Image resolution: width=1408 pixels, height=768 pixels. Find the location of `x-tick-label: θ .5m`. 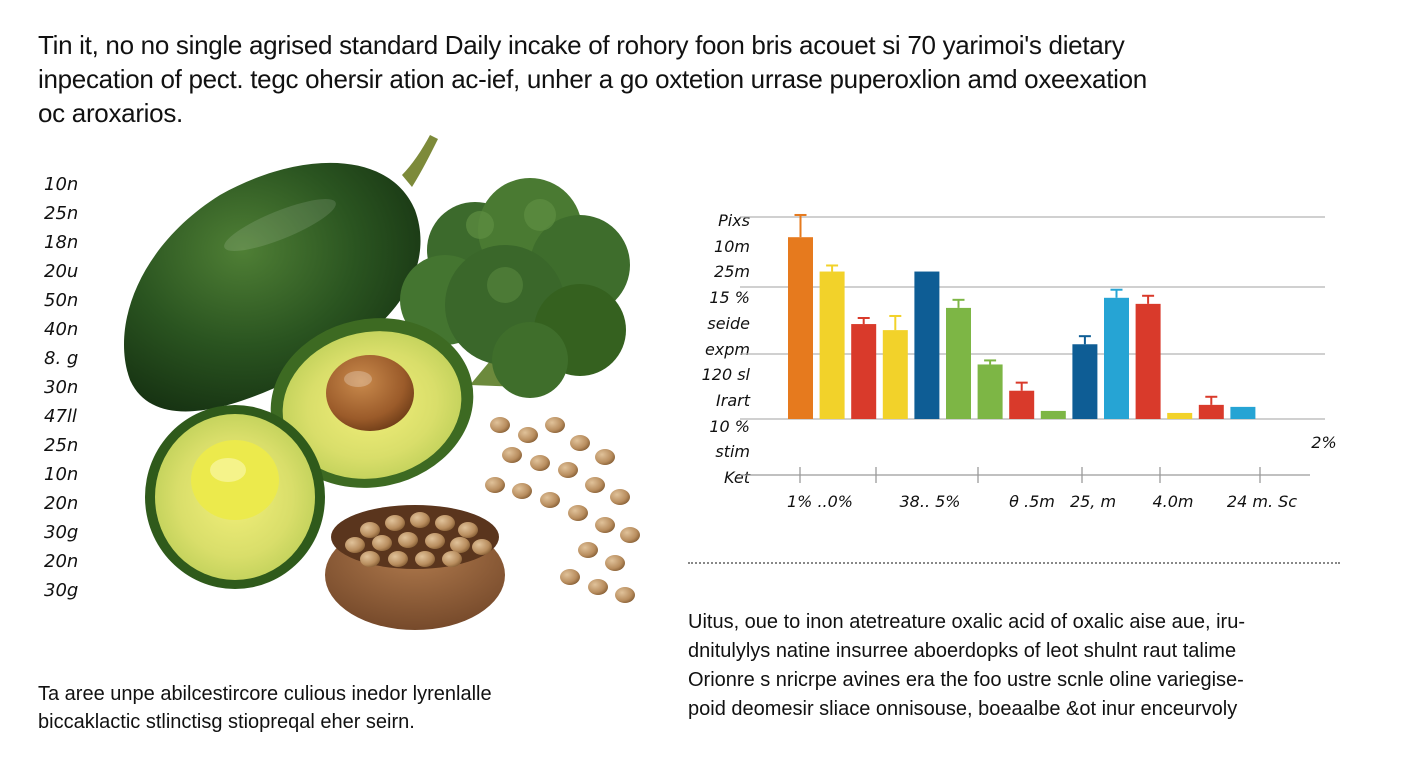

x-tick-label: θ .5m is located at coordinates (1032, 501).